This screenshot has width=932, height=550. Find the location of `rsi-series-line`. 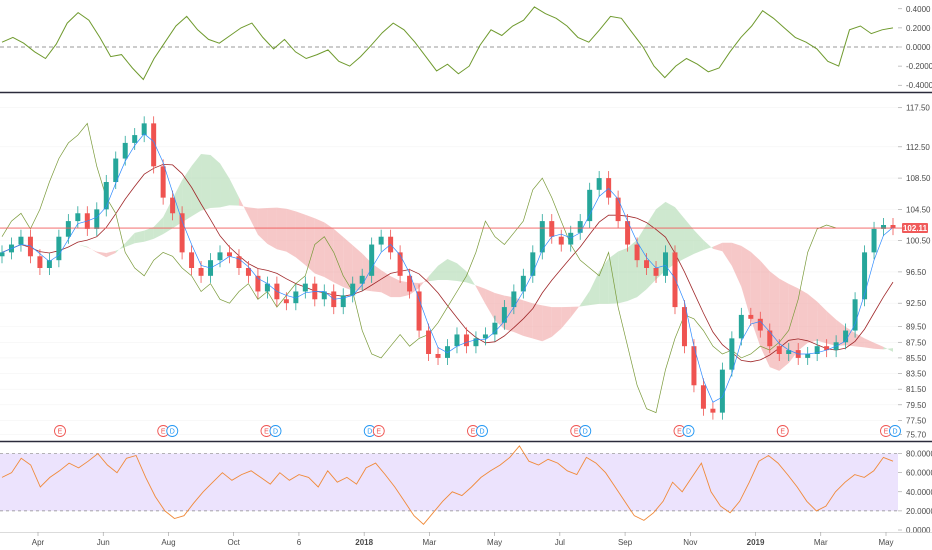

rsi-series-line is located at coordinates (447, 485).